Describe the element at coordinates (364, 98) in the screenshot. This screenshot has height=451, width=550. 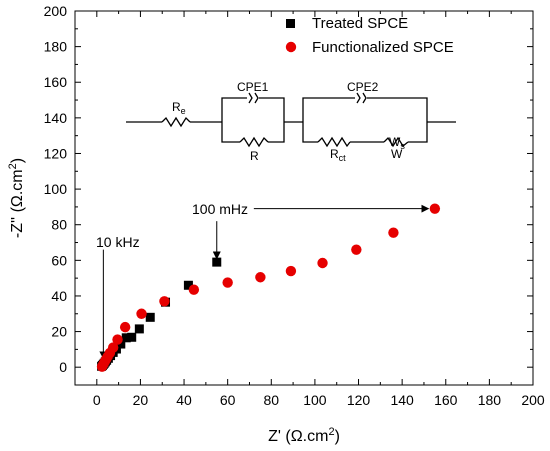
I see `cpe2-element-b` at that location.